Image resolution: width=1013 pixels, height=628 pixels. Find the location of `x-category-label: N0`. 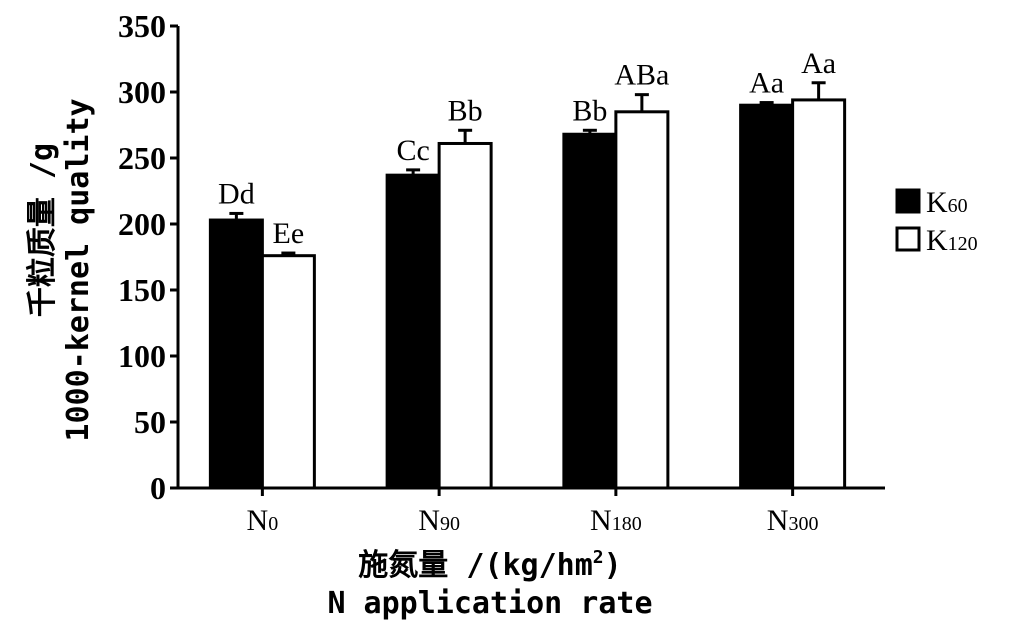

x-category-label: N0 is located at coordinates (263, 520).